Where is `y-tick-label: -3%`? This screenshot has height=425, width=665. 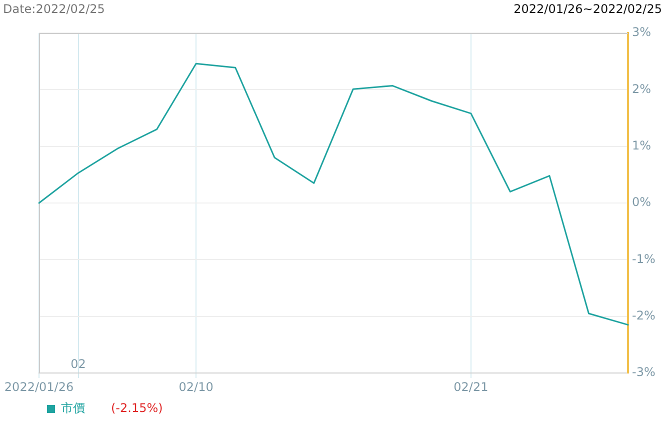
y-tick-label: -3% is located at coordinates (644, 372).